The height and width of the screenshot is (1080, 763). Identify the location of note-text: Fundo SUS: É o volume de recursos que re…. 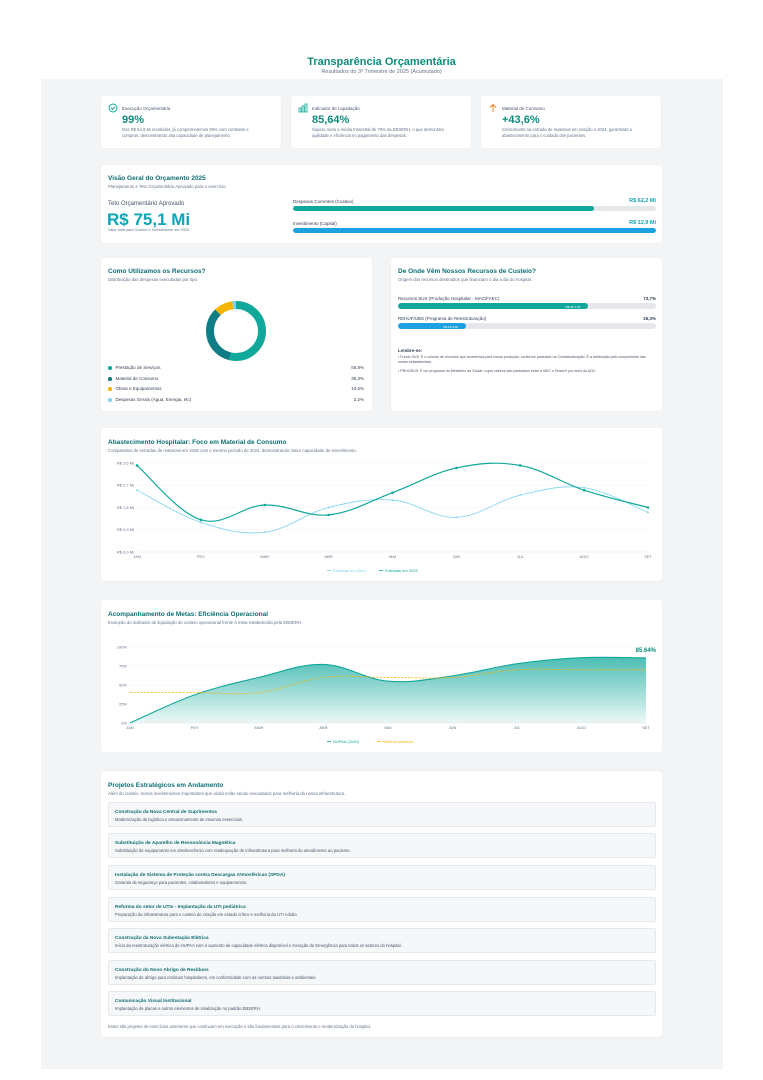
(522, 359).